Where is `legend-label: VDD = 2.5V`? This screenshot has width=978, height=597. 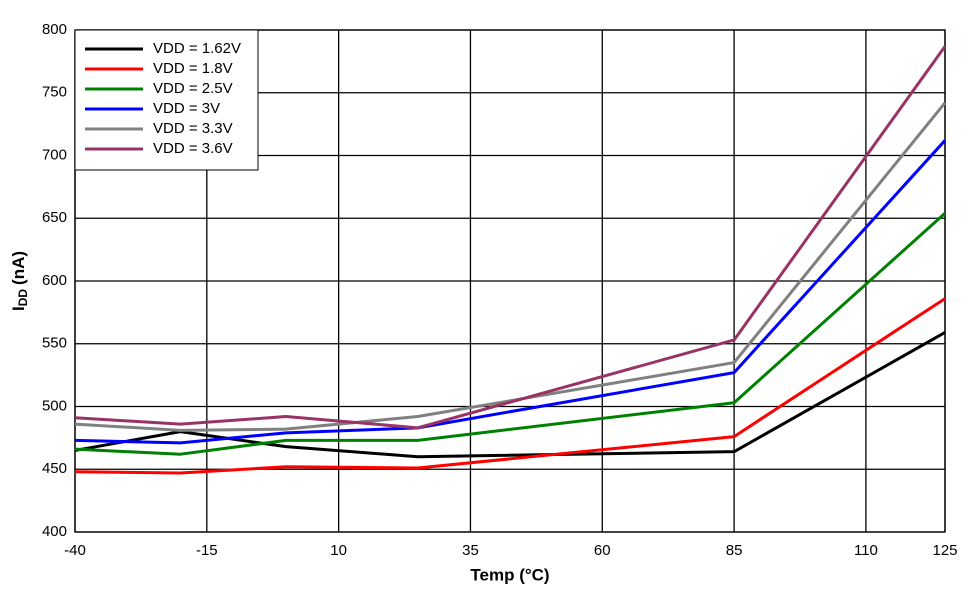
legend-label: VDD = 2.5V is located at coordinates (193, 88).